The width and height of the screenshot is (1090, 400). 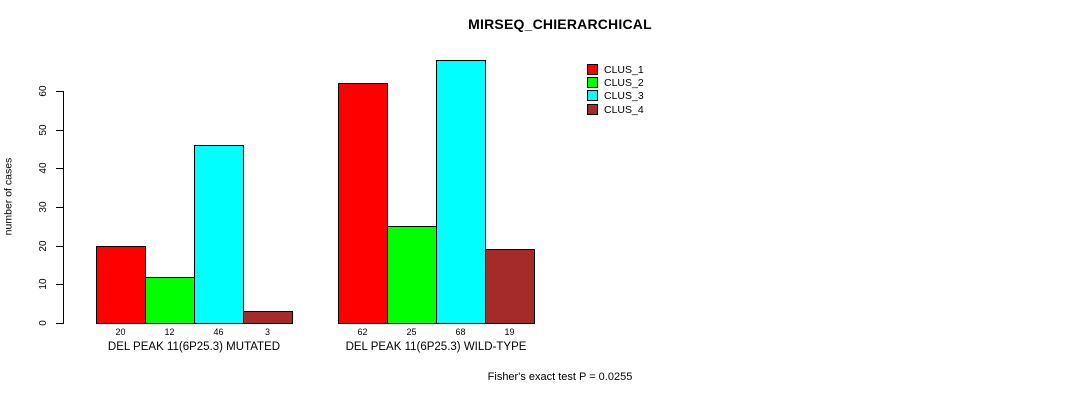 What do you see at coordinates (509, 332) in the screenshot?
I see `bar-value-label: 19` at bounding box center [509, 332].